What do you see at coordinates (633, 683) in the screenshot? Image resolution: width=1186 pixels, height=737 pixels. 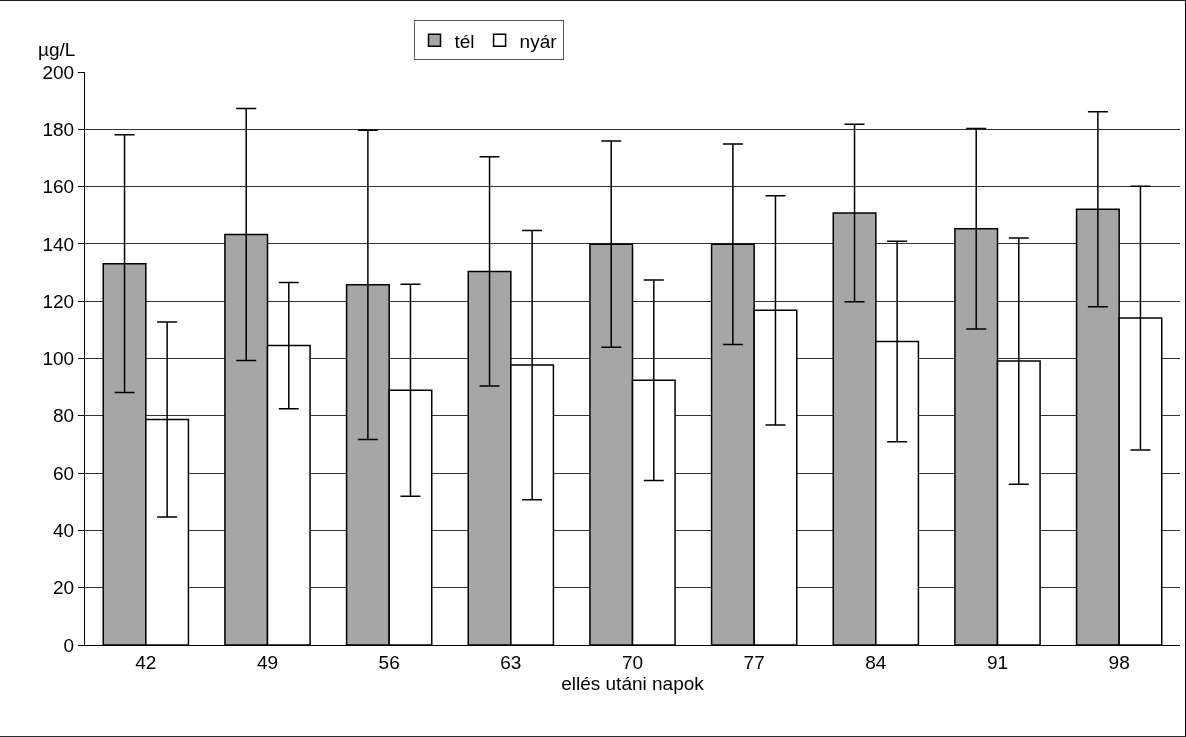 I see `x-axis-title: ellés utáni napok` at bounding box center [633, 683].